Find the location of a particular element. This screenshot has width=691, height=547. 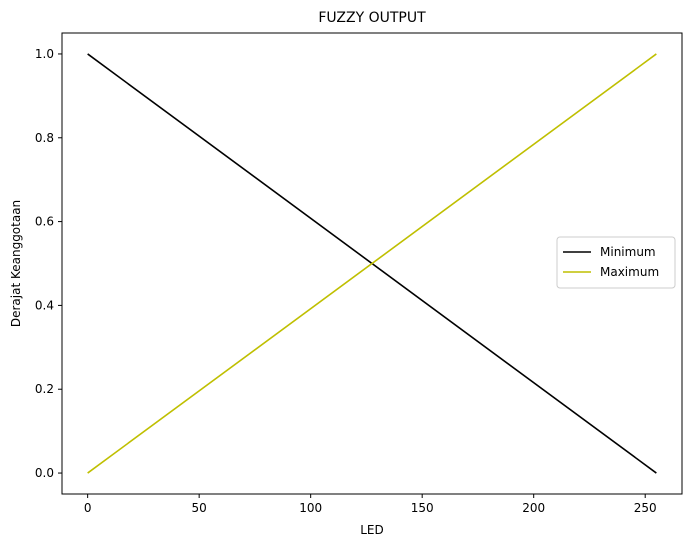

legend-box is located at coordinates (616, 262).